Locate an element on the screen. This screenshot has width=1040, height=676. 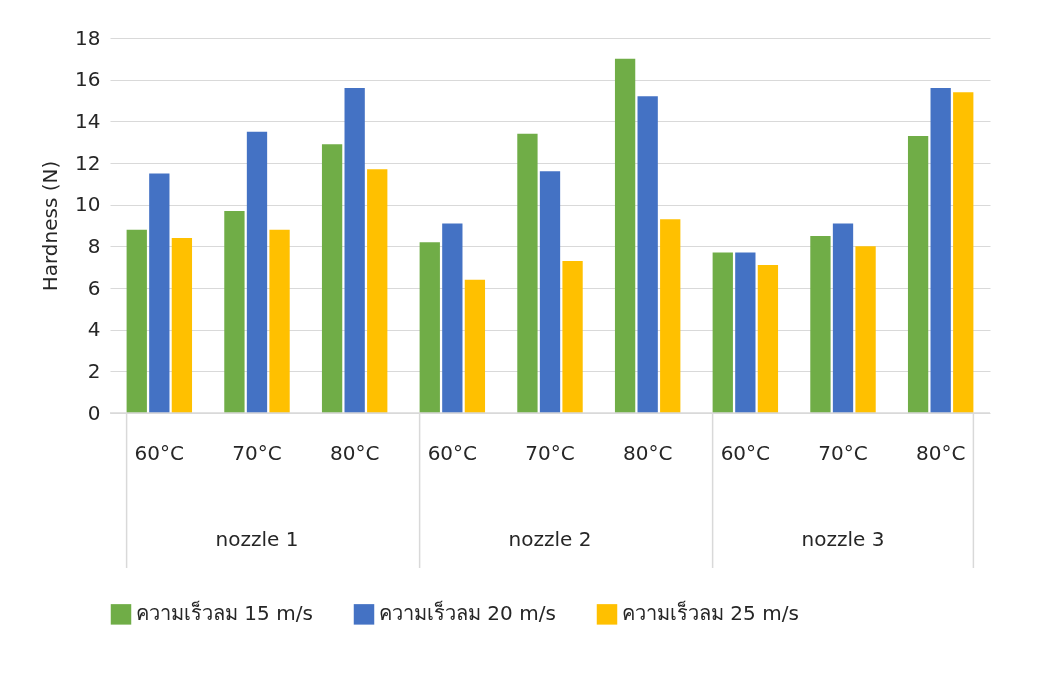
y-tick-label: 4 is located at coordinates (94, 329).